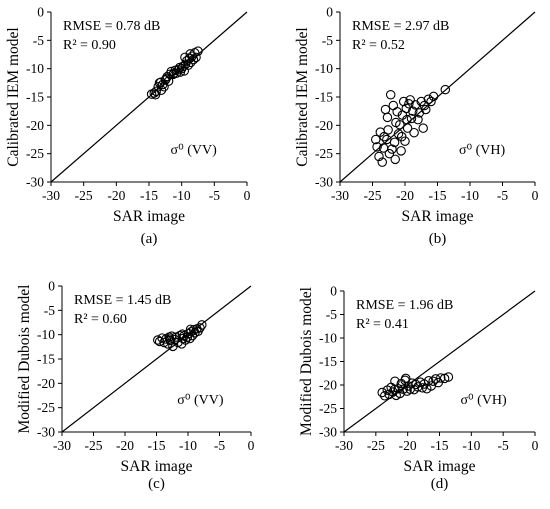  What do you see at coordinates (400, 26) in the screenshot?
I see `rmse-annotation: RMSE = 2.97 dB` at bounding box center [400, 26].